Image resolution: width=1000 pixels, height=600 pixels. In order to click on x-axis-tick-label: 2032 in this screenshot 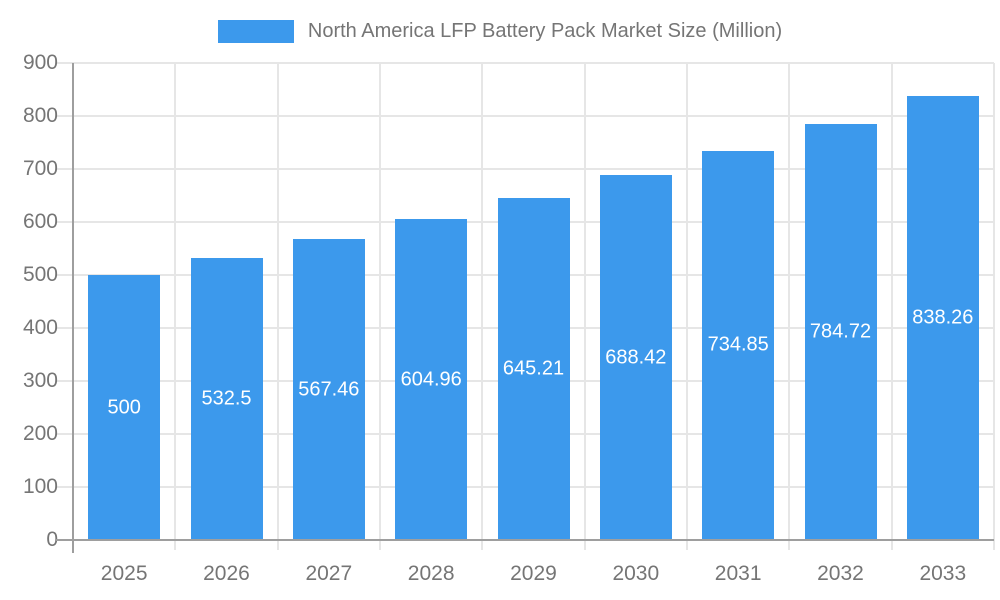, I will do `click(840, 573)`.